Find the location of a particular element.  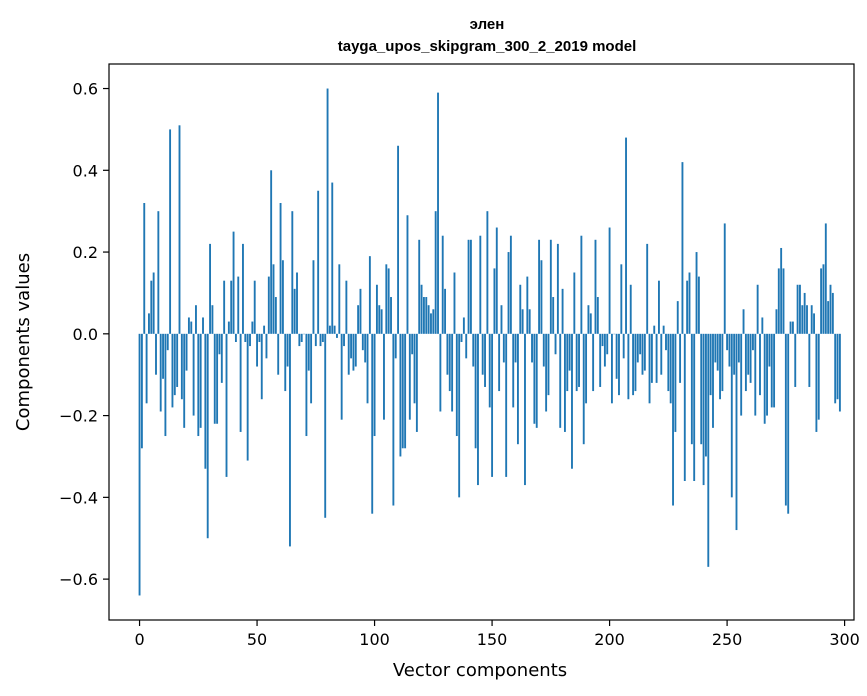

x-tick-label: 100 is located at coordinates (374, 639).